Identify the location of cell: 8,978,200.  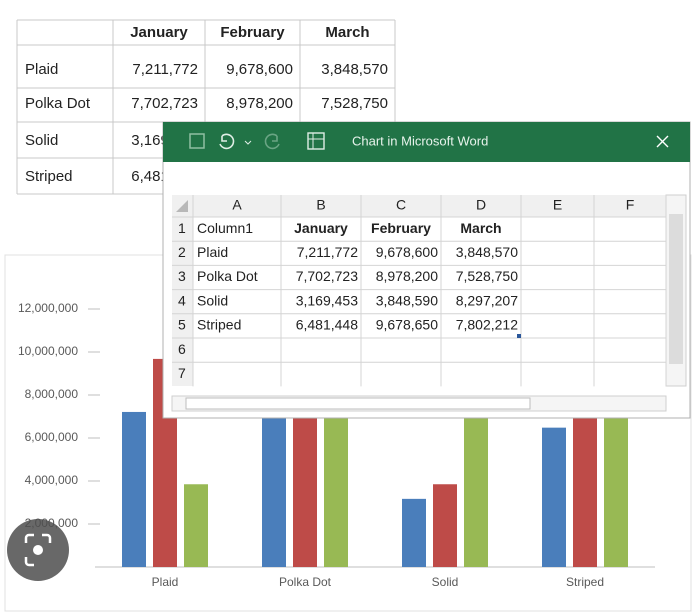
(259, 103).